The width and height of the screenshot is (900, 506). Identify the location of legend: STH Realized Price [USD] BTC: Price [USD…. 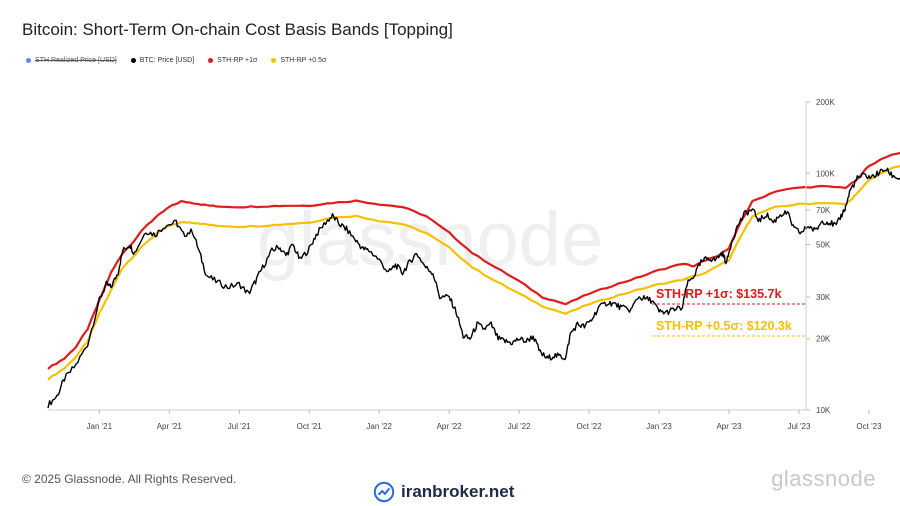
(176, 60).